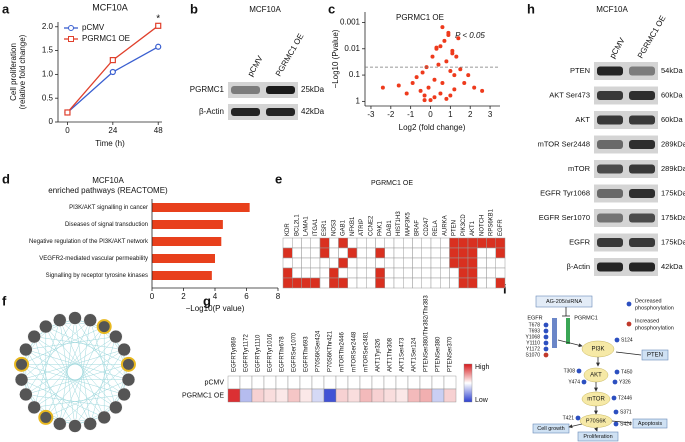  What do you see at coordinates (362, 227) in the screenshot?
I see `column-label: ATRIP` at bounding box center [362, 227].